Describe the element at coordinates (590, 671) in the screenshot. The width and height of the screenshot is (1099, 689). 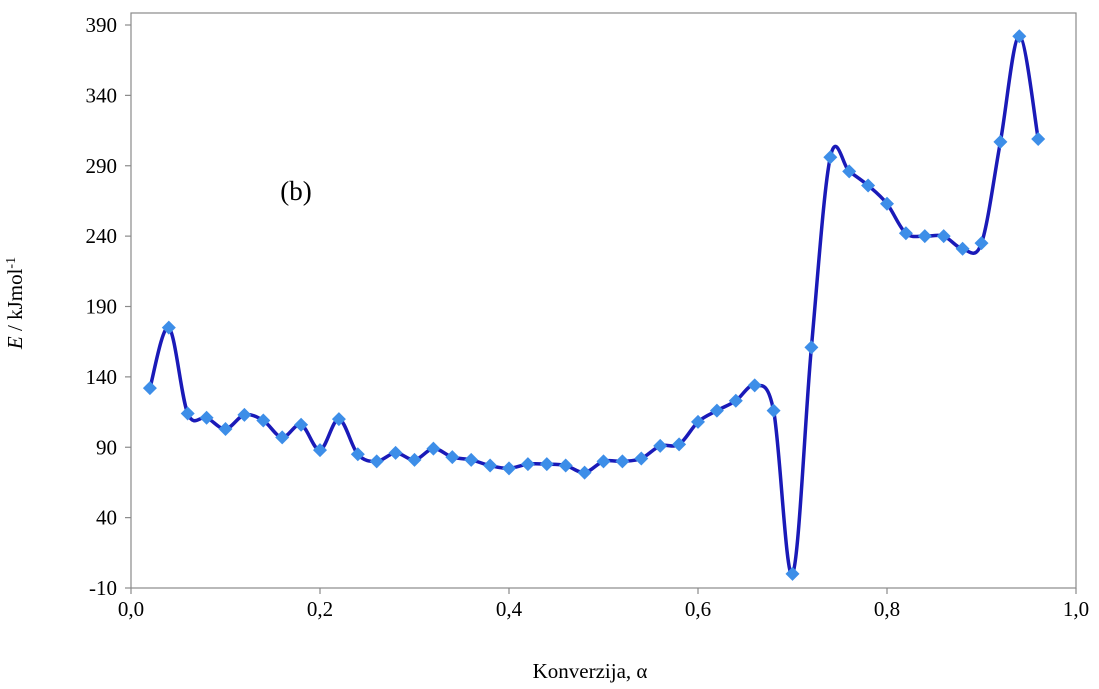
I see `x-axis-title: Konverzija, α` at that location.